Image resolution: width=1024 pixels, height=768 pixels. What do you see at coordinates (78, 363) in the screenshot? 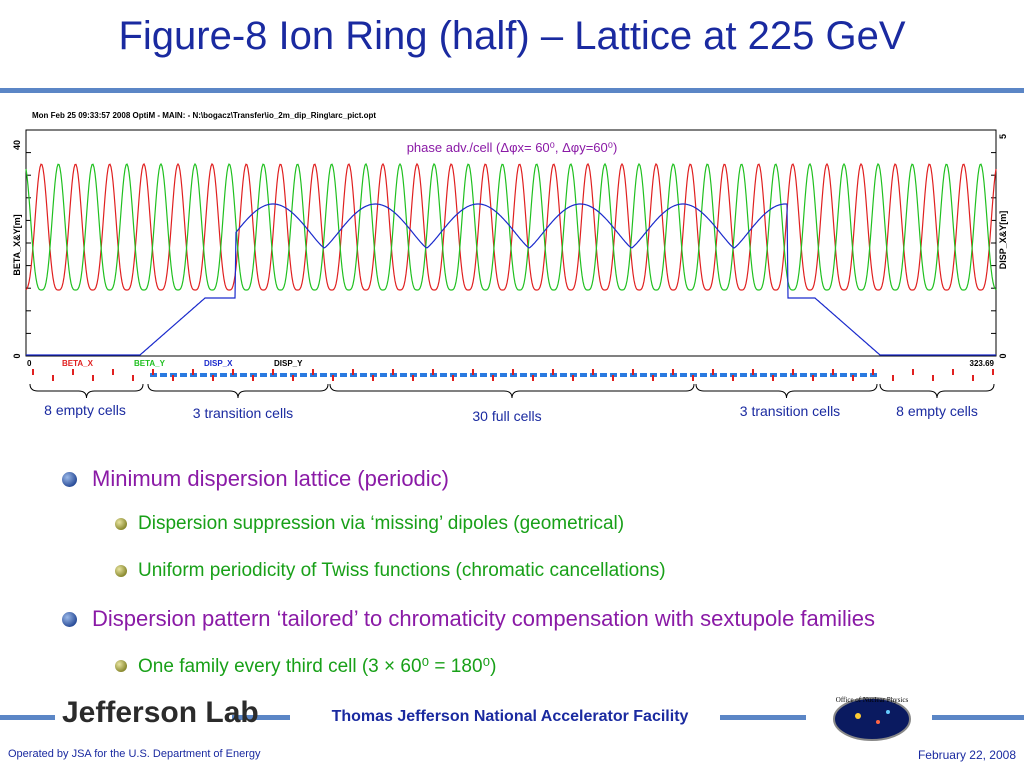
I see `legend-beta-x: BETA_X` at bounding box center [78, 363].